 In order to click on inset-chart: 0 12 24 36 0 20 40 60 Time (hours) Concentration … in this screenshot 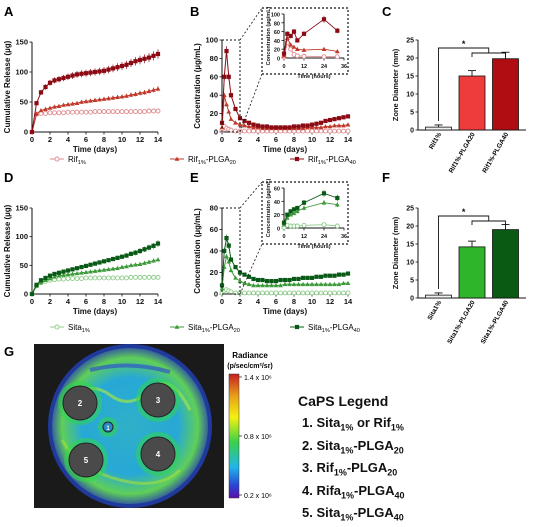, I will do `click(306, 214)`.